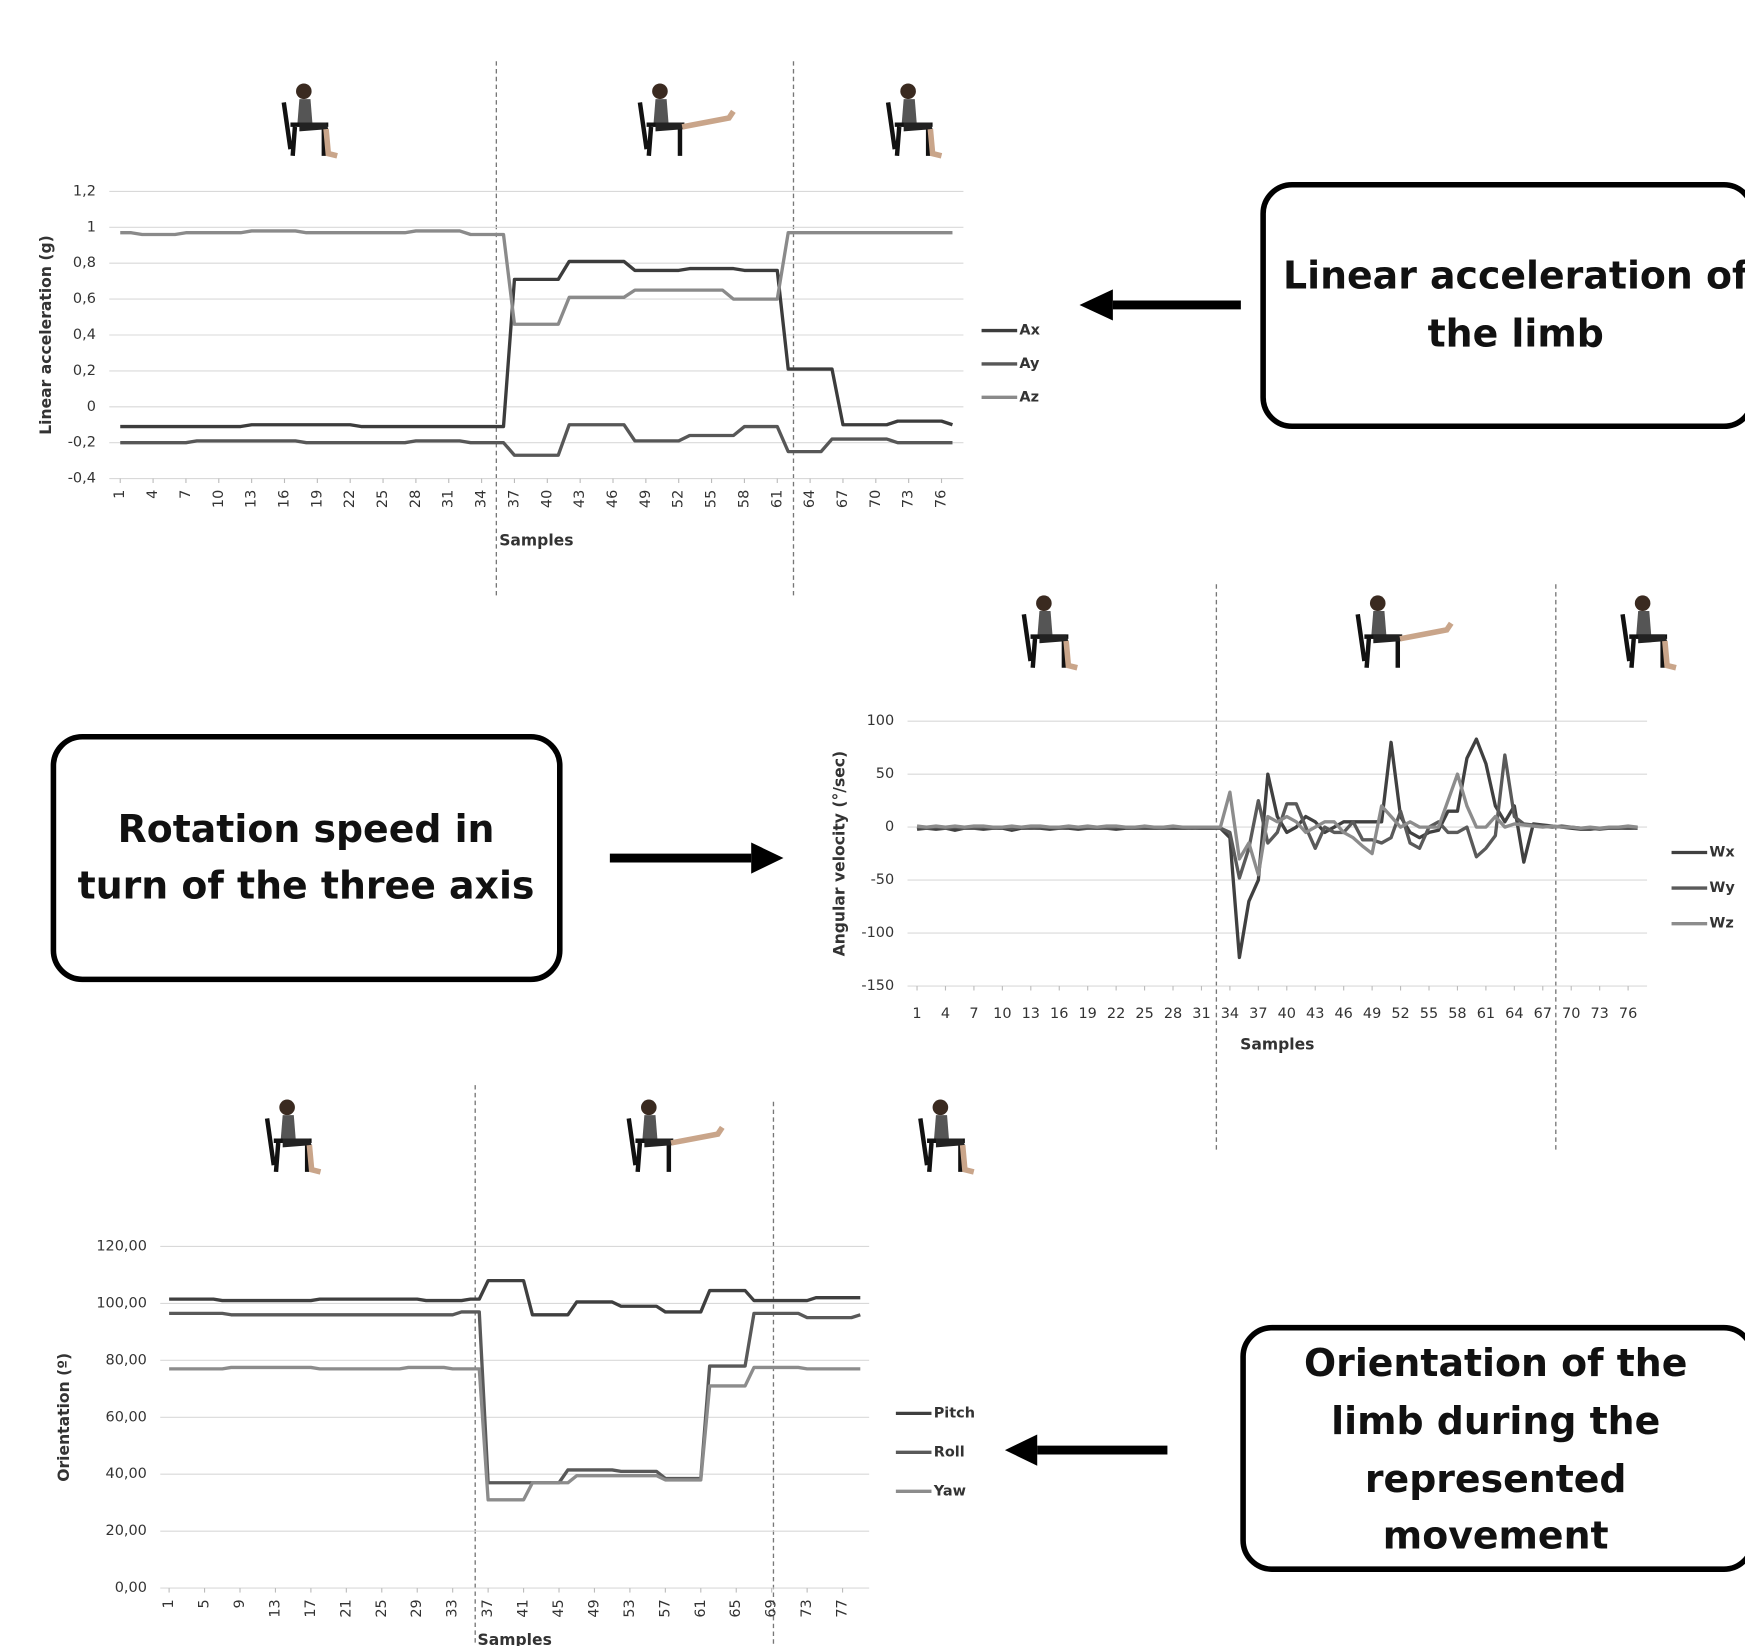  What do you see at coordinates (1495, 1421) in the screenshot?
I see `callout-text: limb during the` at bounding box center [1495, 1421].